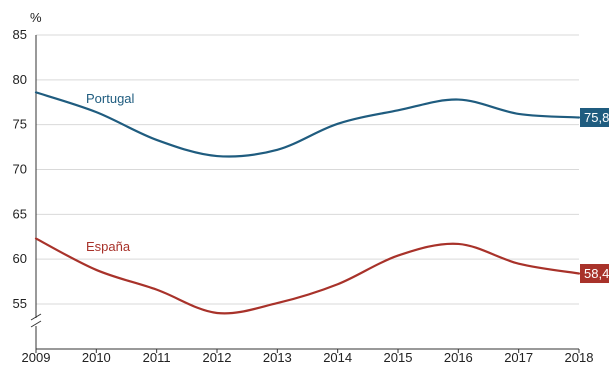  I want to click on end-value-text: 58,4, so click(596, 273).